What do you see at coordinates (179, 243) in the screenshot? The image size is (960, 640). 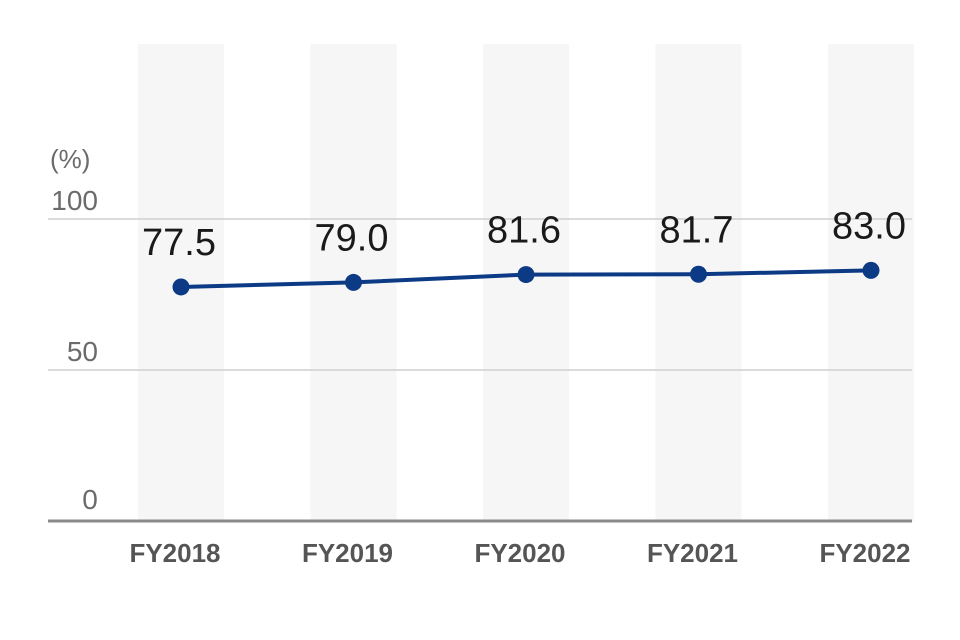 I see `data-label: 77.5` at bounding box center [179, 243].